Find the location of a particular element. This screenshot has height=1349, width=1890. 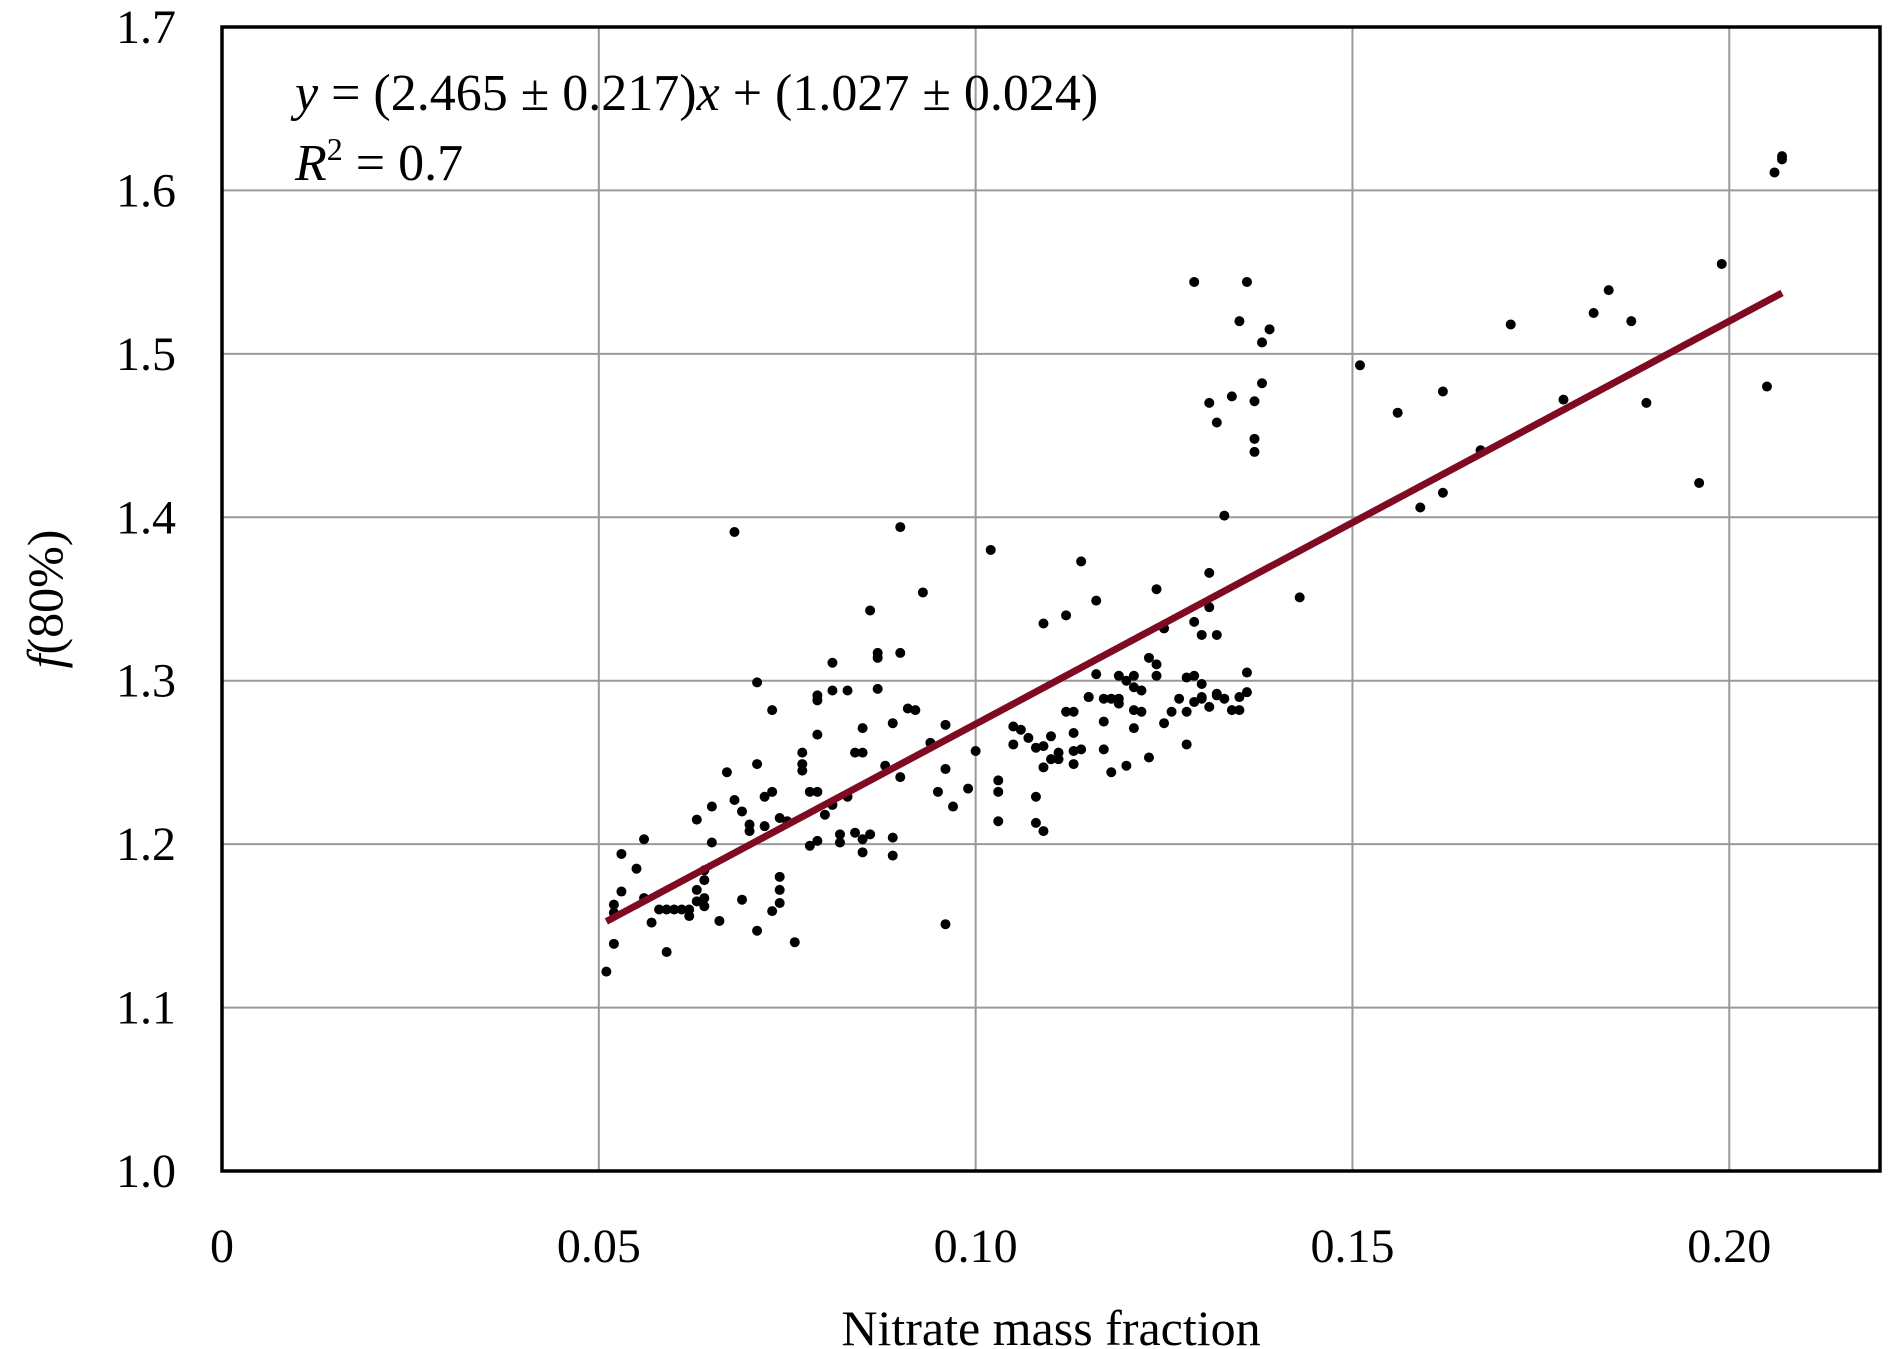

r-squared: R2 = 0.7 is located at coordinates (378, 161).